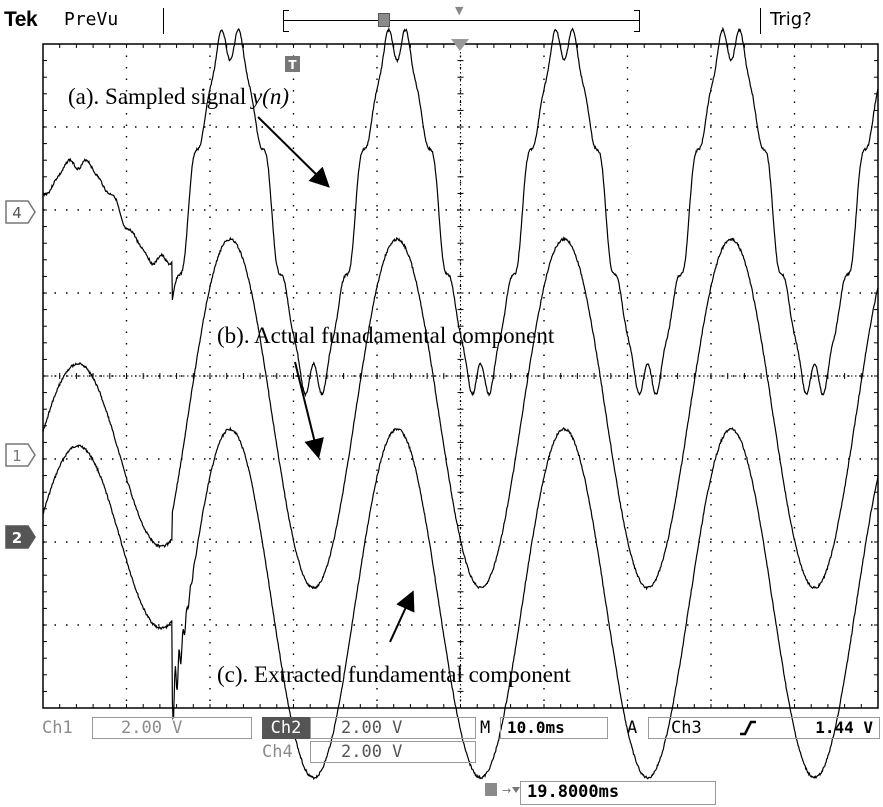 Image resolution: width=883 pixels, height=807 pixels. Describe the element at coordinates (21, 19) in the screenshot. I see `brand-logo: Tek` at that location.